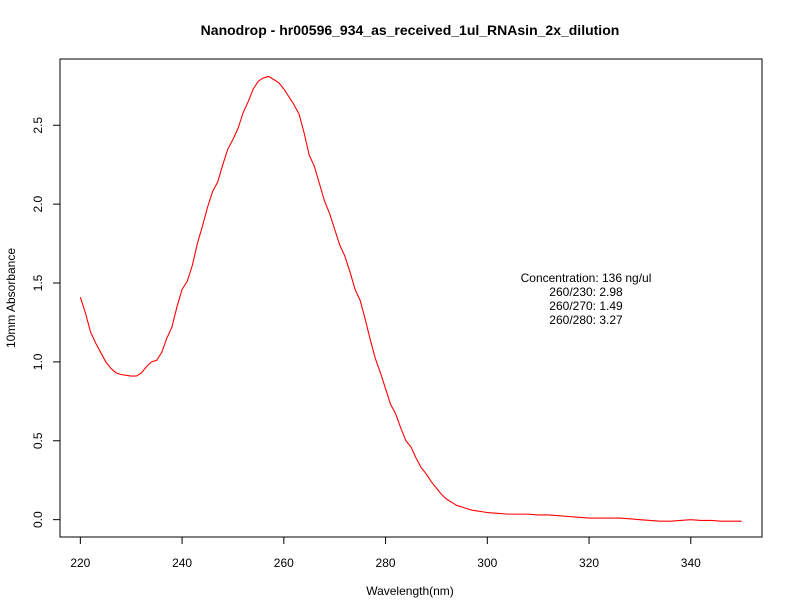 This screenshot has width=792, height=612. What do you see at coordinates (45, 322) in the screenshot?
I see `y-axis: 0.0 0.5 1.0 1.5 2.0 2.5` at bounding box center [45, 322].